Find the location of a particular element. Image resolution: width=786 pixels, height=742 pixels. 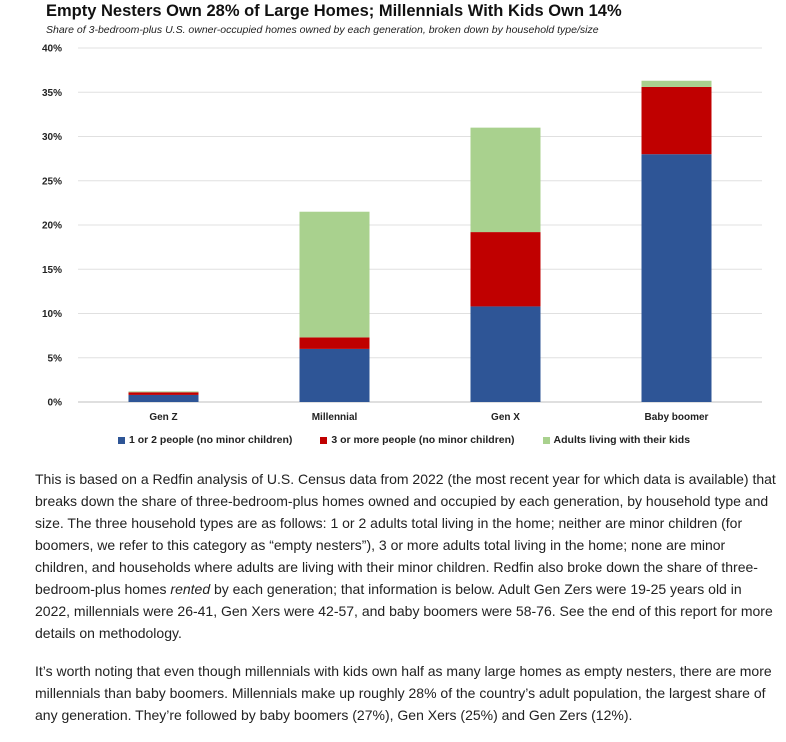

y-tick-label: 10% is located at coordinates (52, 314).